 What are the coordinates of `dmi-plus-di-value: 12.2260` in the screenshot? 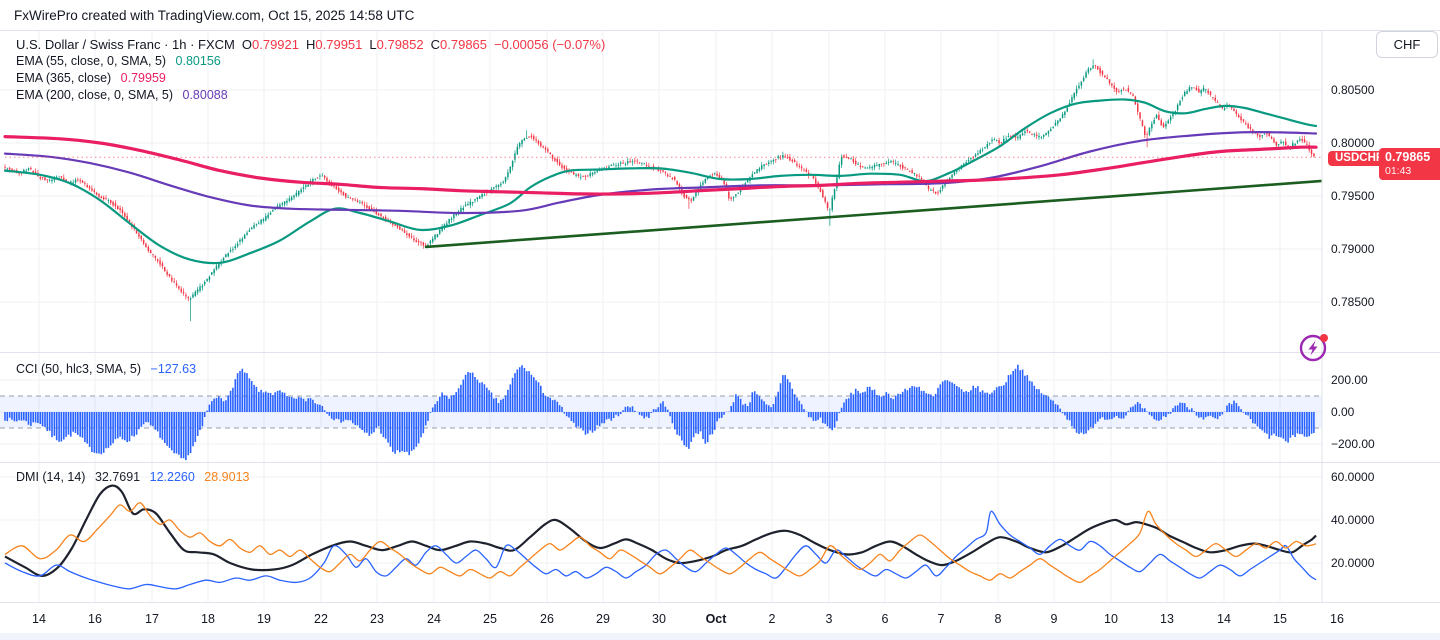 It's located at (172, 477).